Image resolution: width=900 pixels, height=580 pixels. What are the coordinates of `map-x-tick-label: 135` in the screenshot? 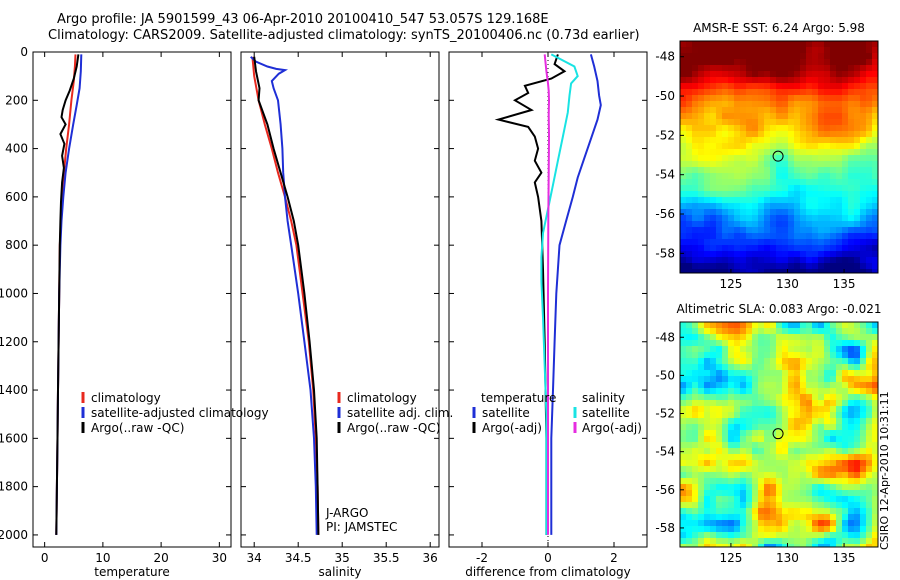 It's located at (844, 558).